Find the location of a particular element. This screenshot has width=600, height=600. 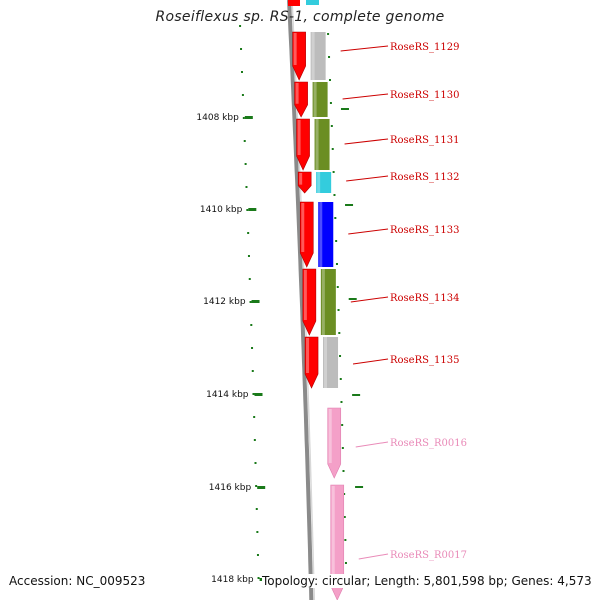

partial-cog is located at coordinates (312, 2).